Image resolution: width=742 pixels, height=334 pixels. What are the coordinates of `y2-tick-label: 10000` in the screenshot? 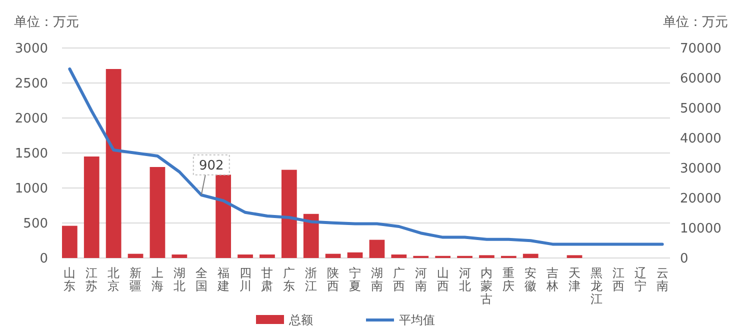 It's located at (701, 229).